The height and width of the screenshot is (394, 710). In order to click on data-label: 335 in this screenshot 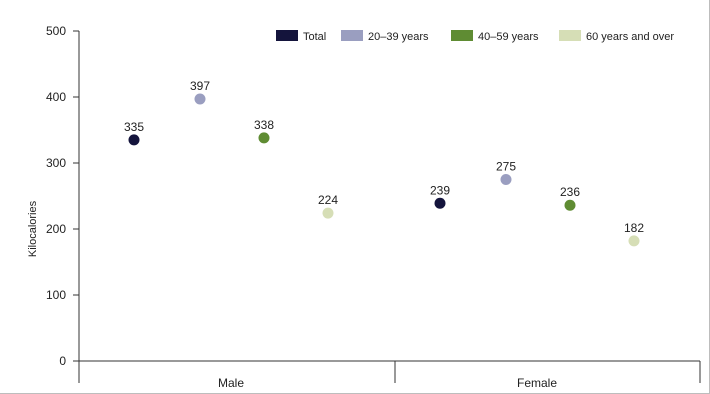, I will do `click(134, 127)`.